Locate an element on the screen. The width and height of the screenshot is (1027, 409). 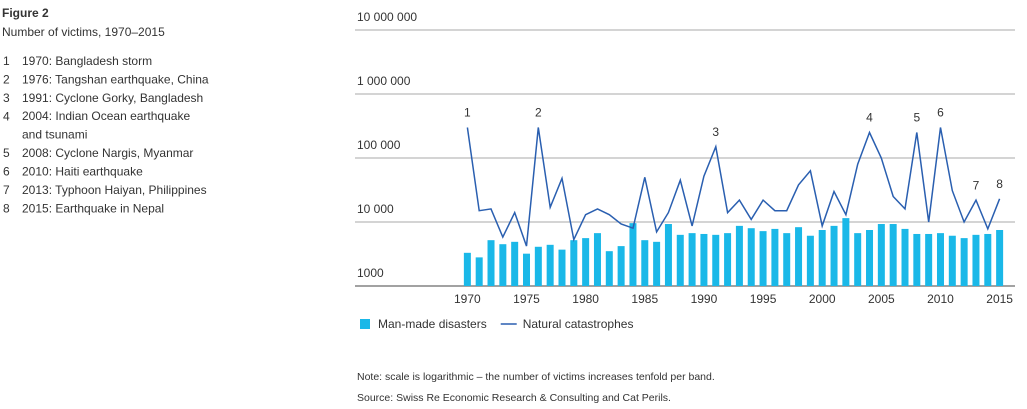
annotation: 1 is located at coordinates (467, 113).